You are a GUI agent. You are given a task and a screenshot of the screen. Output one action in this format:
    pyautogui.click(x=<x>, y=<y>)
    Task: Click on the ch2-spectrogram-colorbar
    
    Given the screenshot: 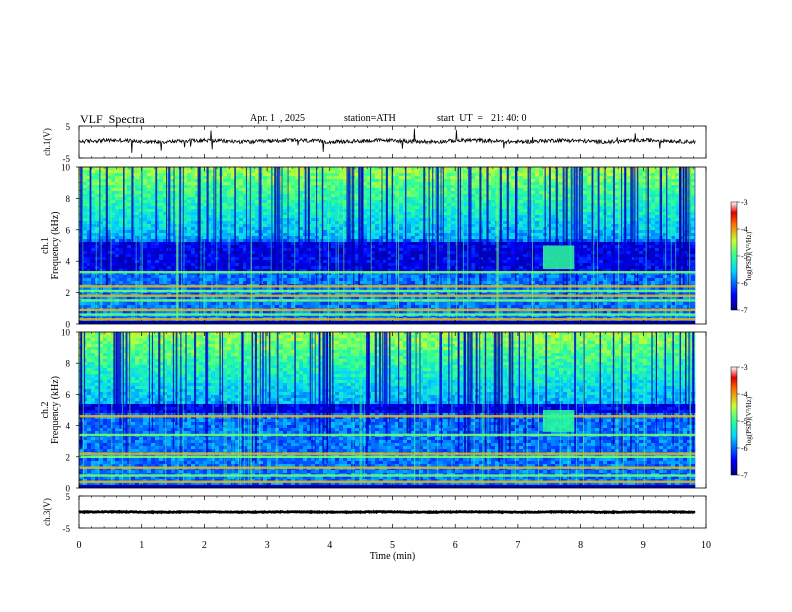 What is the action you would take?
    pyautogui.click(x=734, y=421)
    